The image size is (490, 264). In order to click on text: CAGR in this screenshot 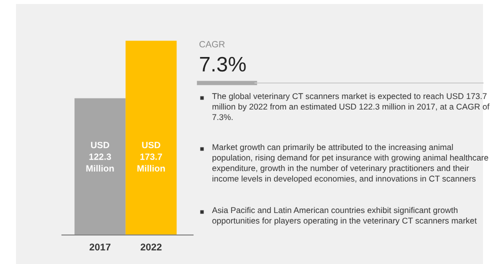, I will do `click(212, 44)`.